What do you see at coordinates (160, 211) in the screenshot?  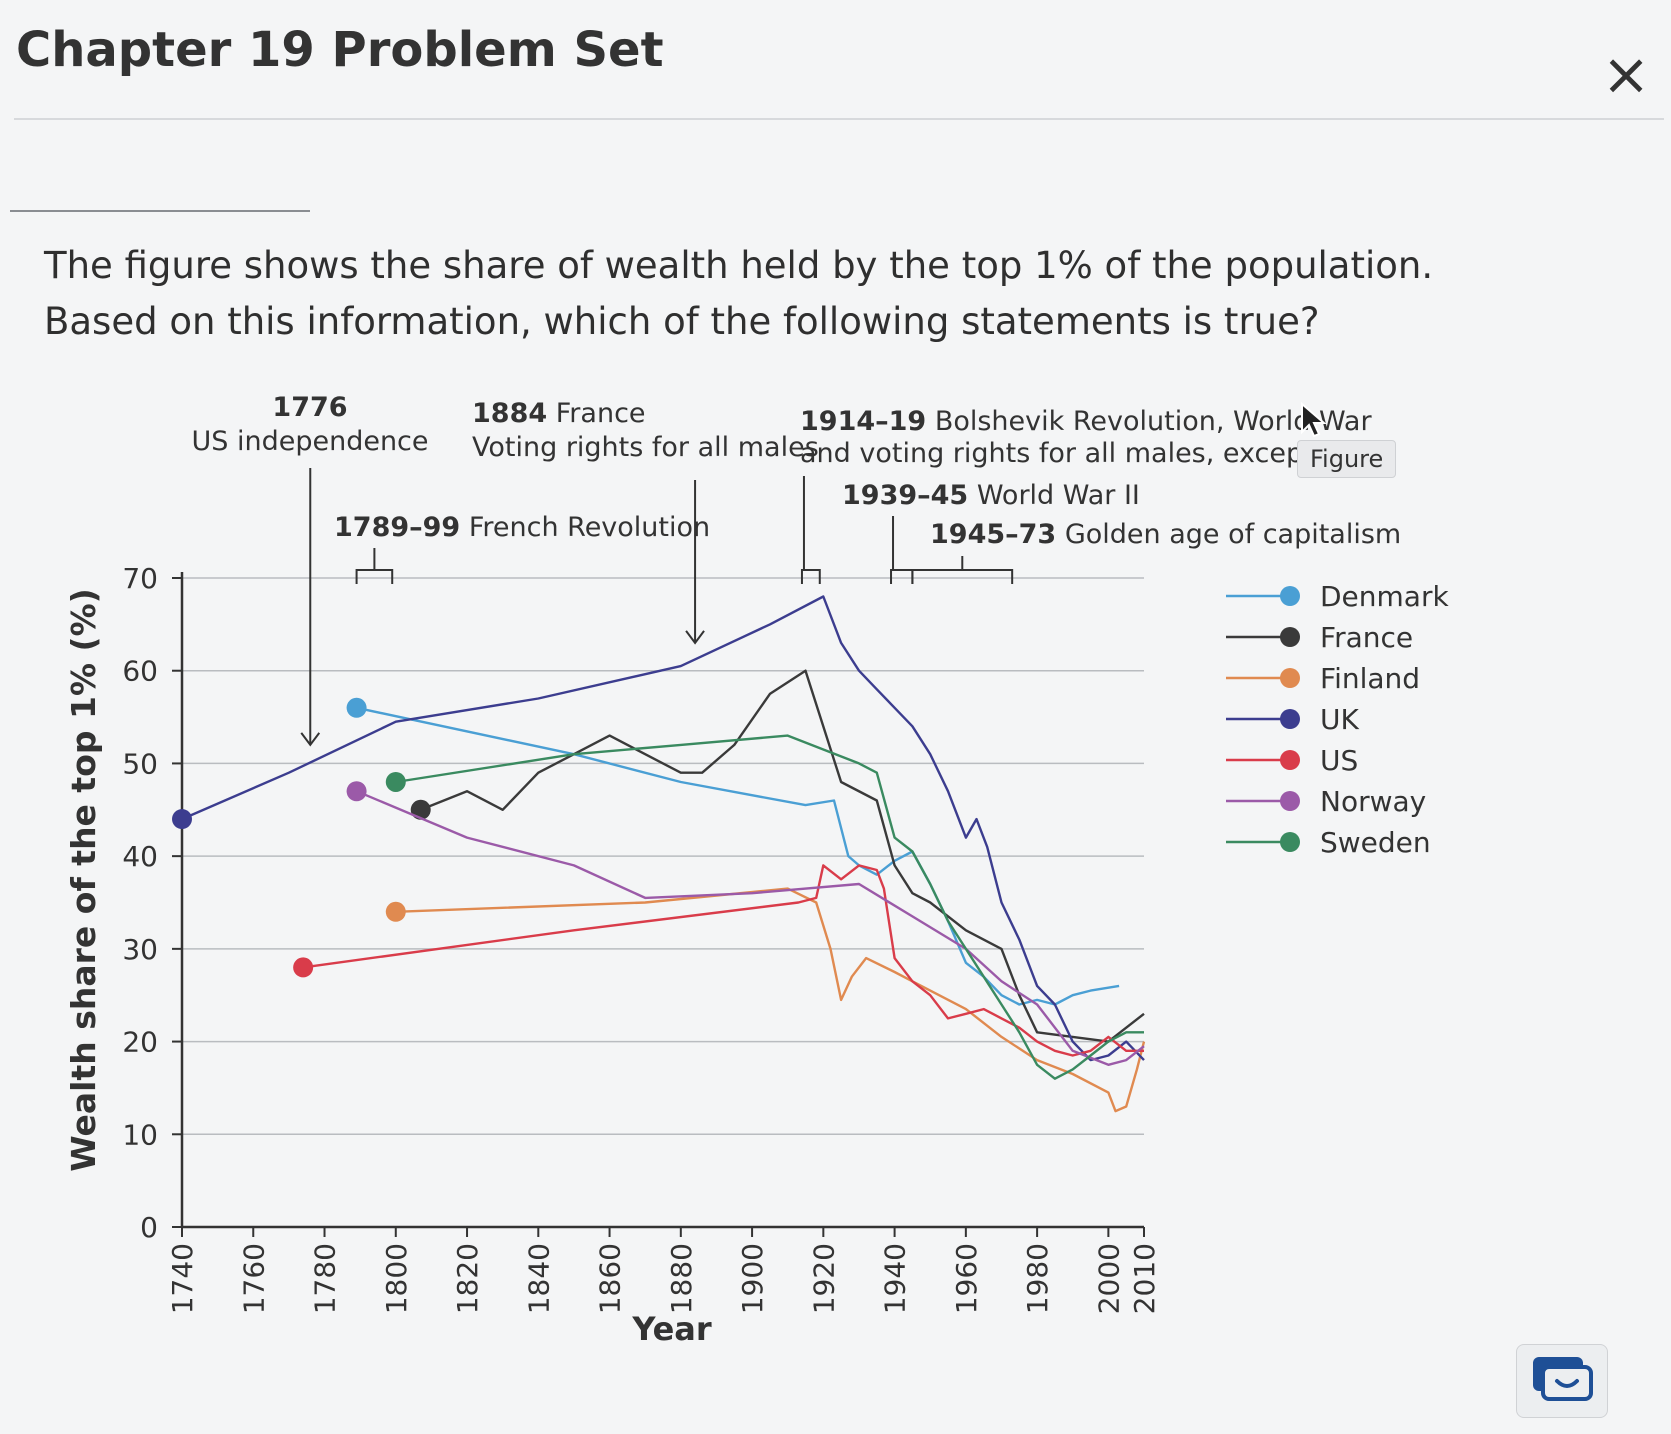 I see `tab-underline` at bounding box center [160, 211].